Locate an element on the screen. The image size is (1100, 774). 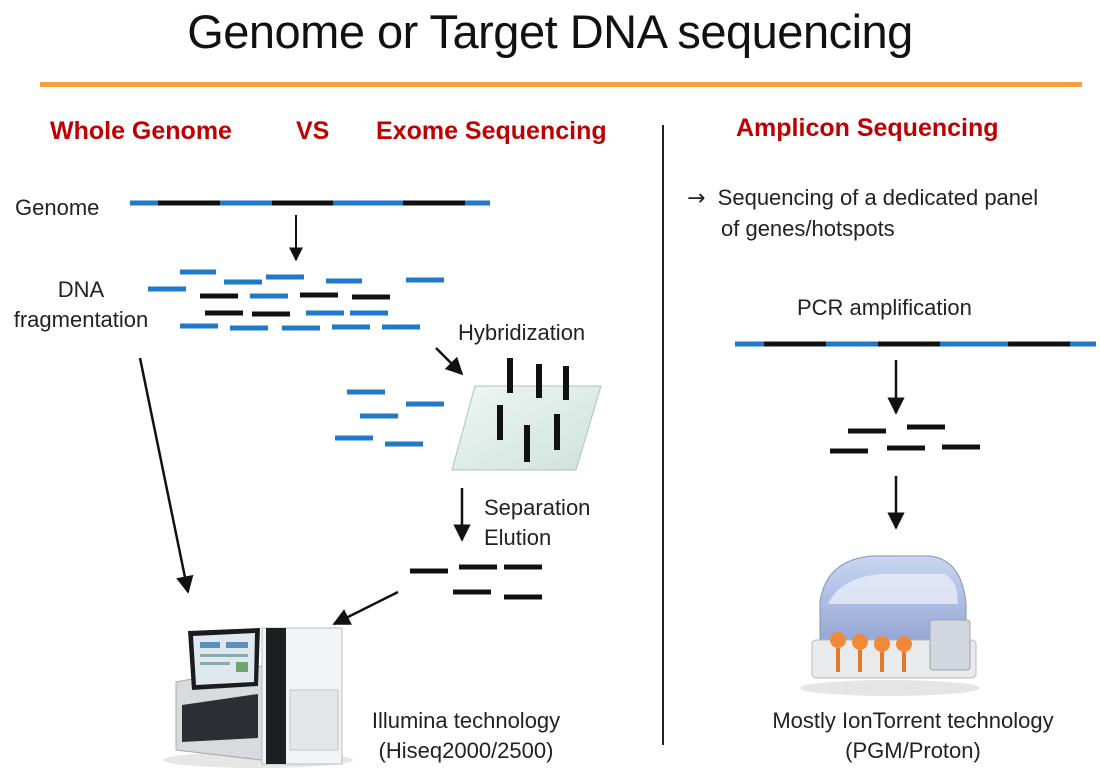
header-whole-genome: Whole Genome is located at coordinates (141, 131).